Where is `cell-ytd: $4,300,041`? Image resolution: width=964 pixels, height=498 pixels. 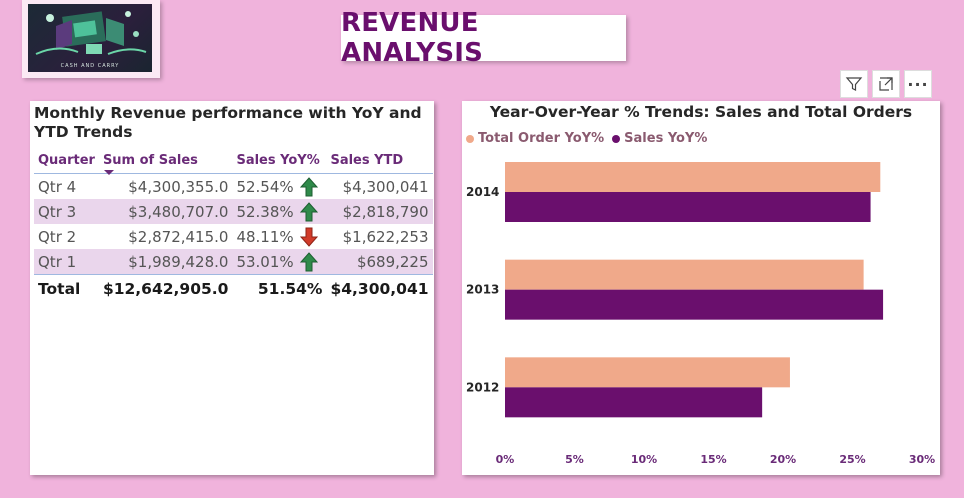 cell-ytd: $4,300,041 is located at coordinates (379, 186).